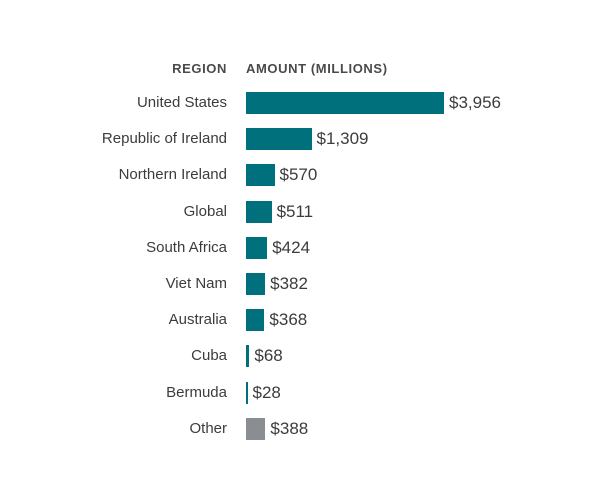 This screenshot has width=600, height=500. What do you see at coordinates (342, 139) in the screenshot?
I see `value-label: $1,309` at bounding box center [342, 139].